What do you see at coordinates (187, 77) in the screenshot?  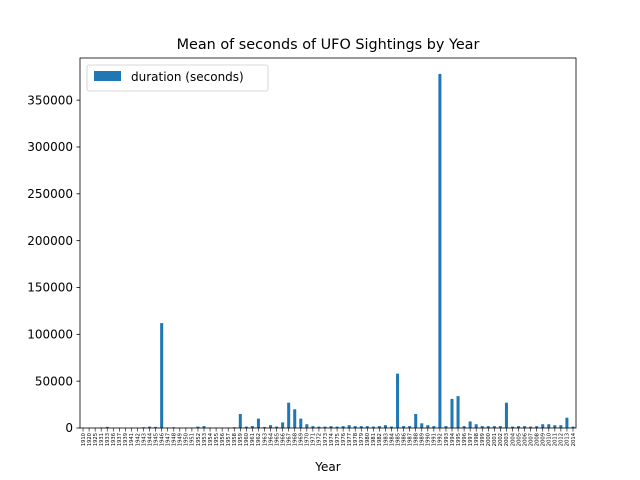 I see `legend-label: duration (seconds)` at bounding box center [187, 77].